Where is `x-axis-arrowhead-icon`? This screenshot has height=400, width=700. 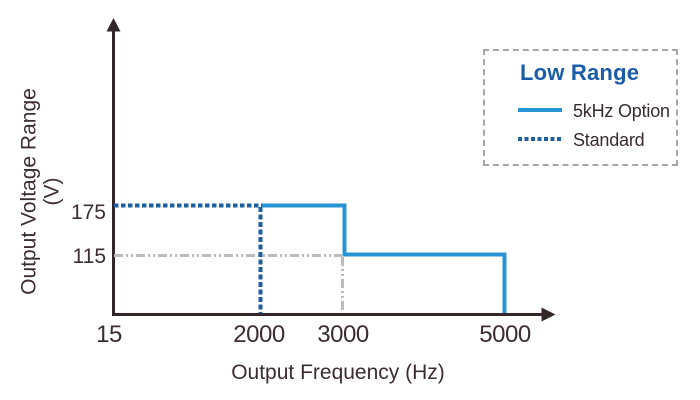
x-axis-arrowhead-icon is located at coordinates (548, 314).